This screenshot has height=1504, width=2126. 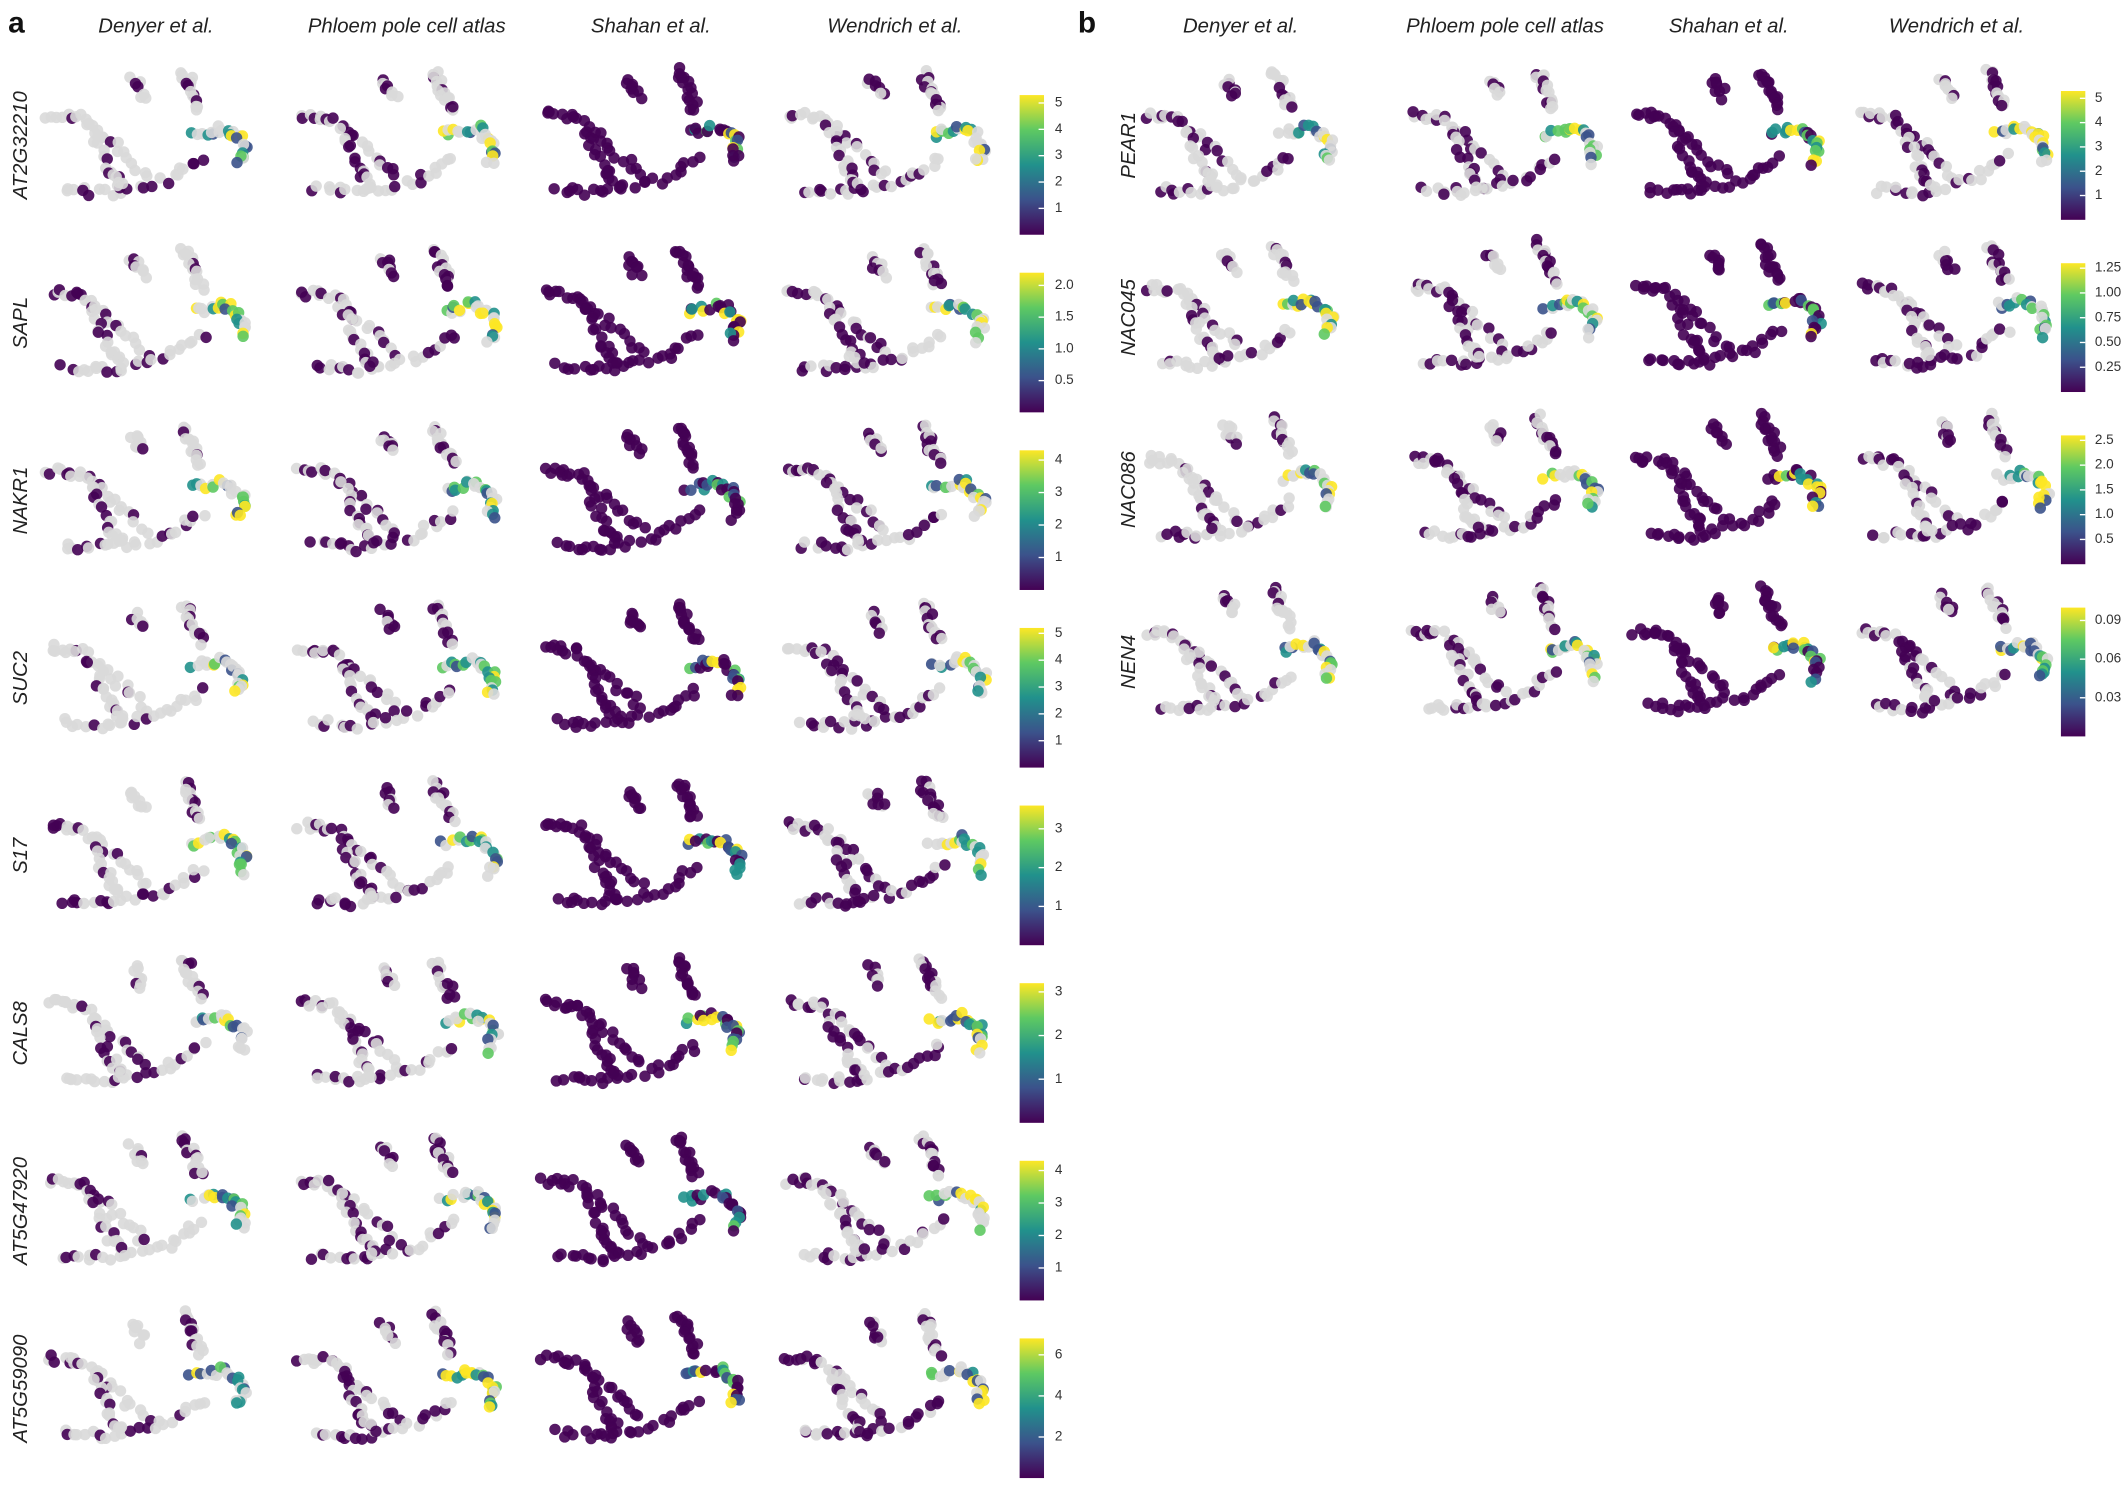 What do you see at coordinates (2108, 267) in the screenshot?
I see `colorbar-tick-label: 1.25` at bounding box center [2108, 267].